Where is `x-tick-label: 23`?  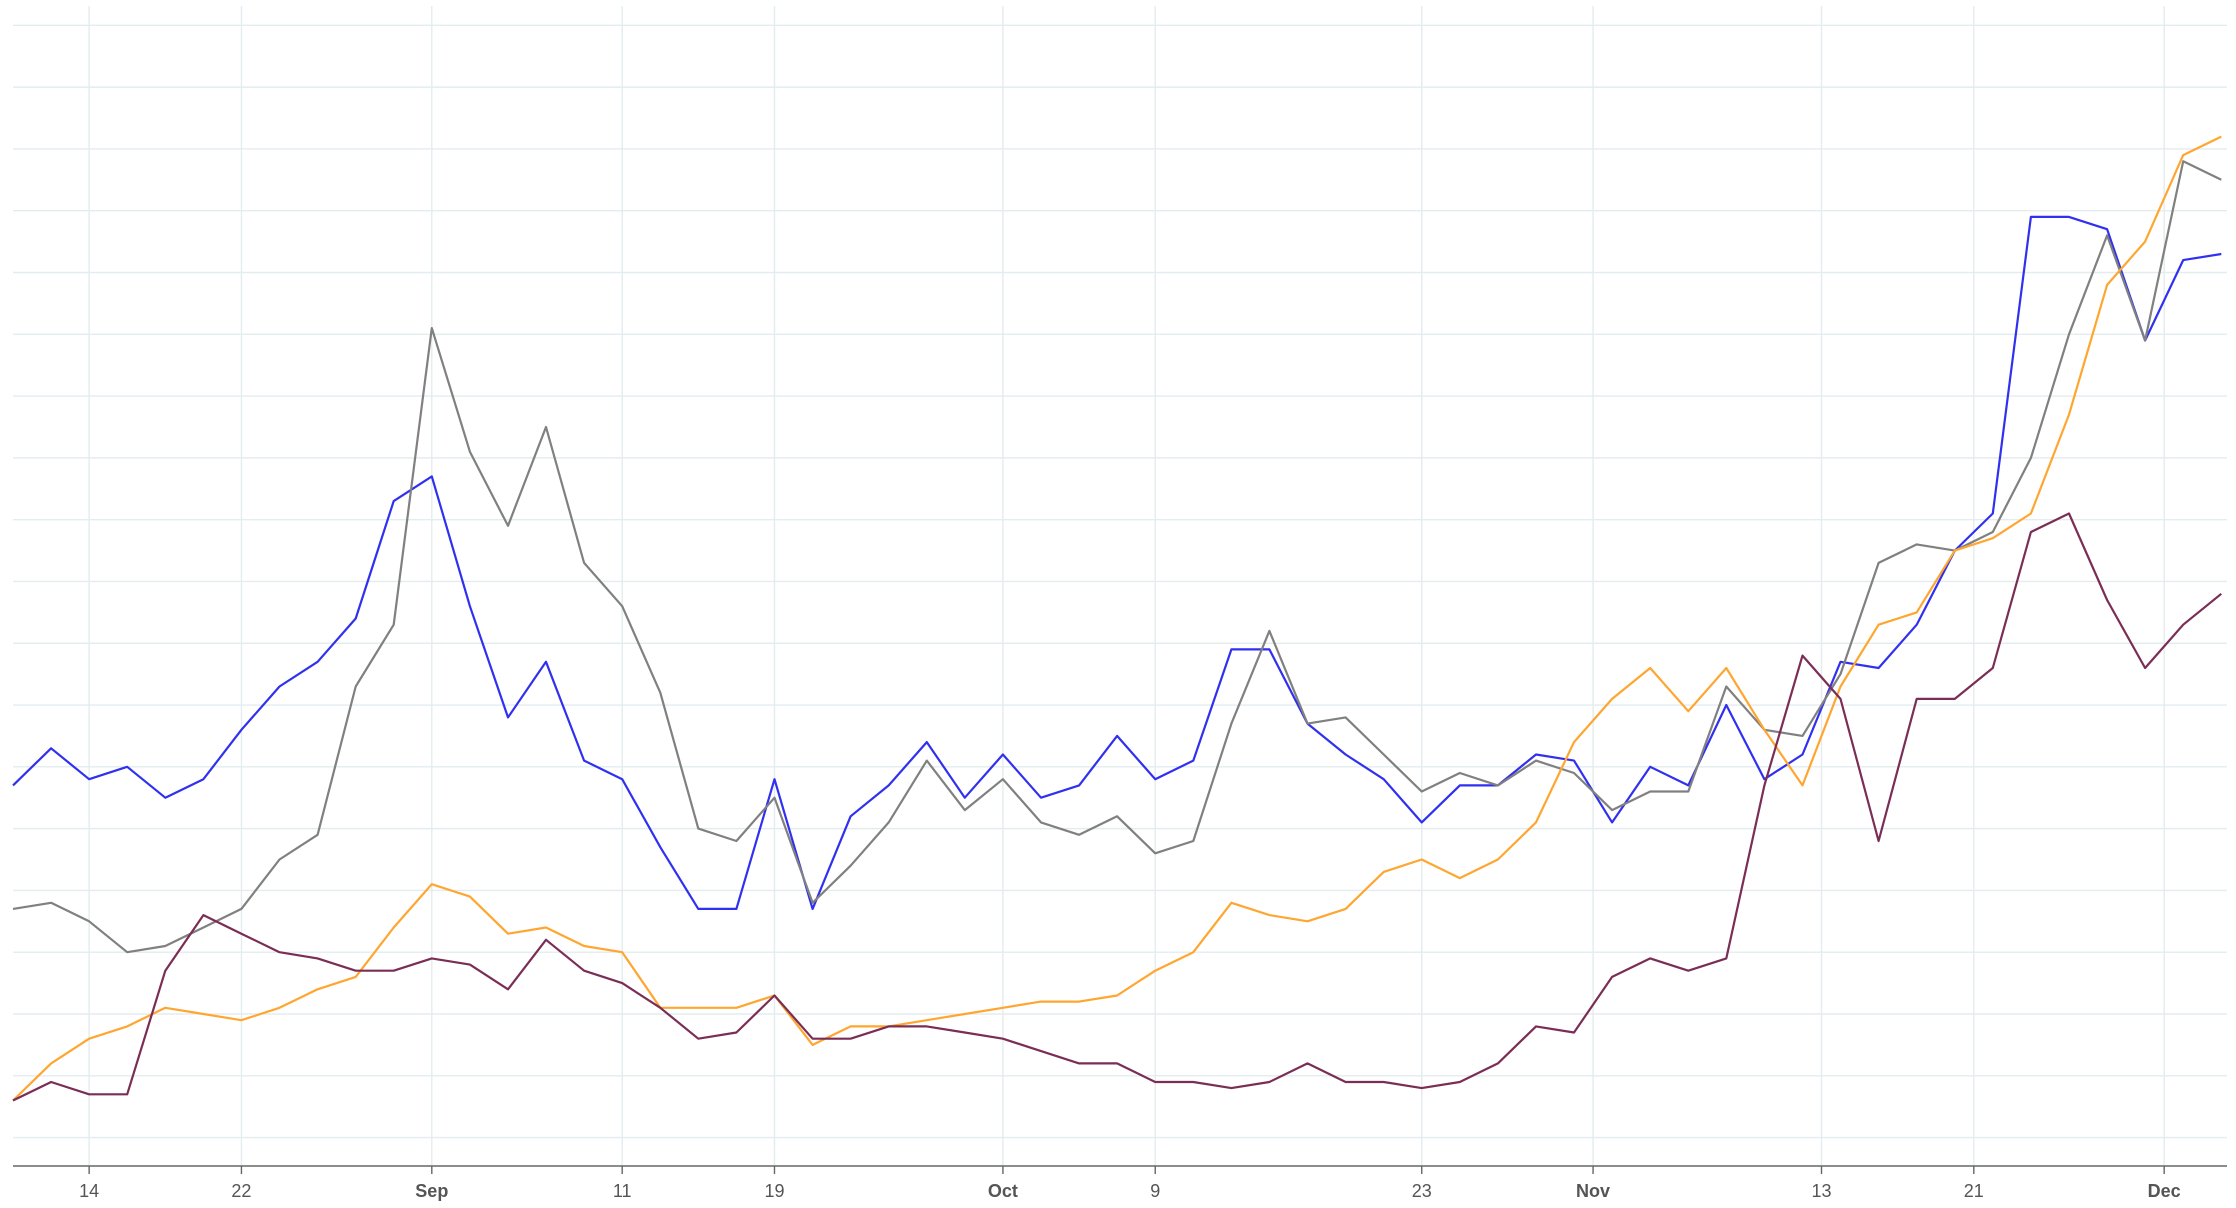 x-tick-label: 23 is located at coordinates (1422, 1191).